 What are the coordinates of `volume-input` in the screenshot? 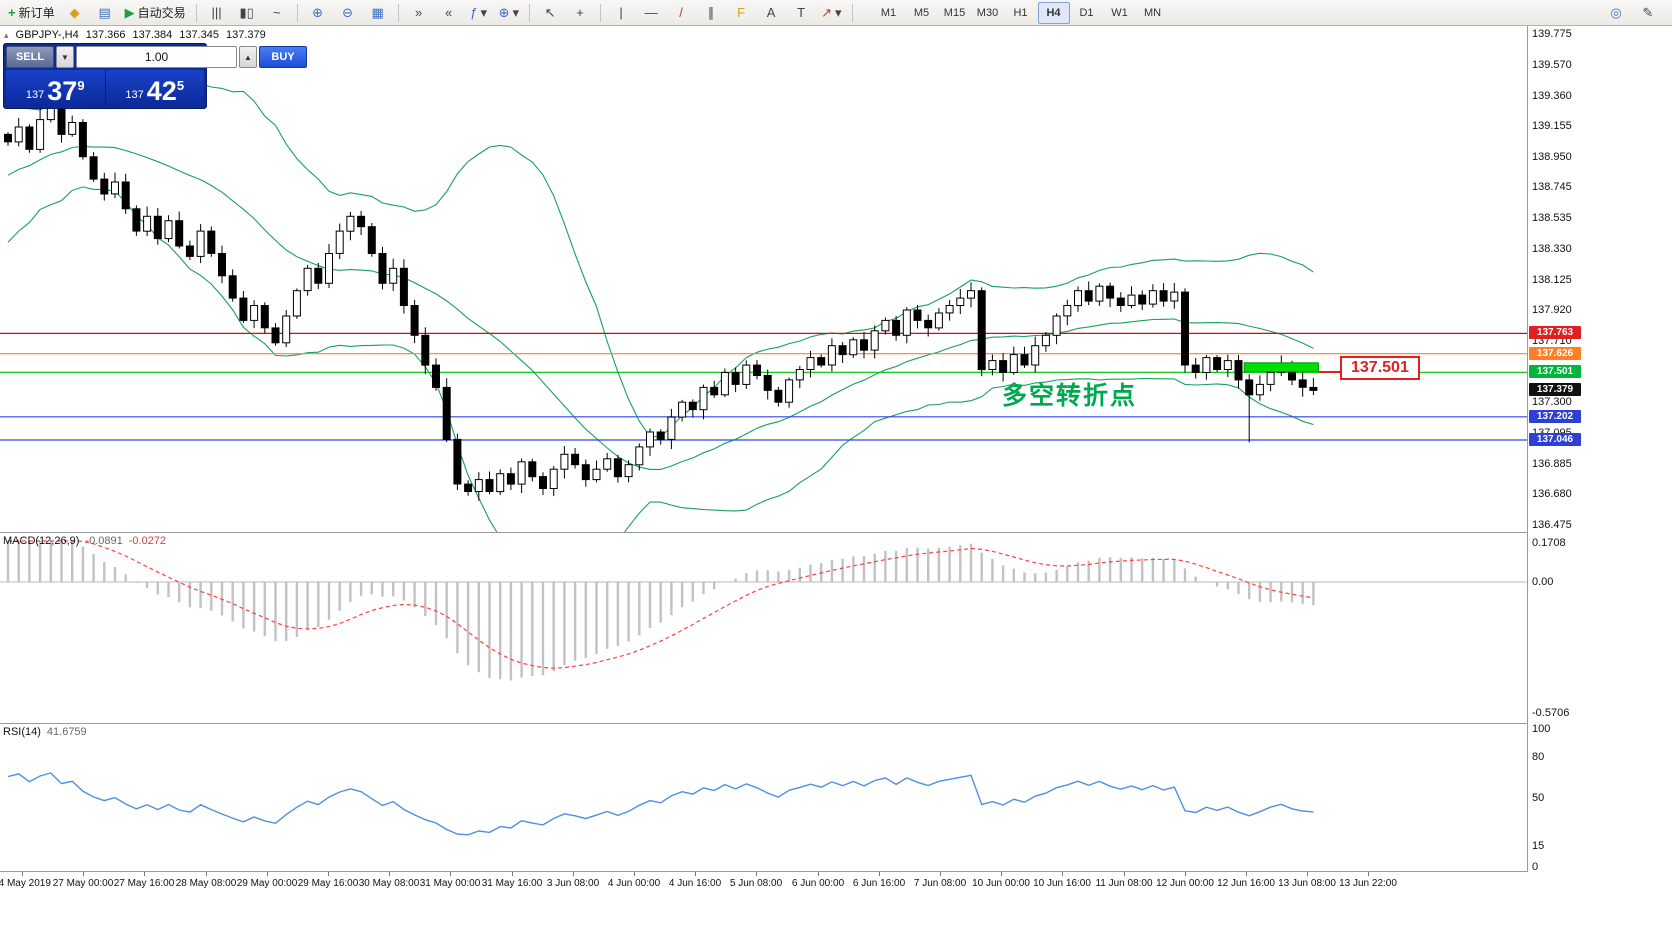 It's located at (156, 57).